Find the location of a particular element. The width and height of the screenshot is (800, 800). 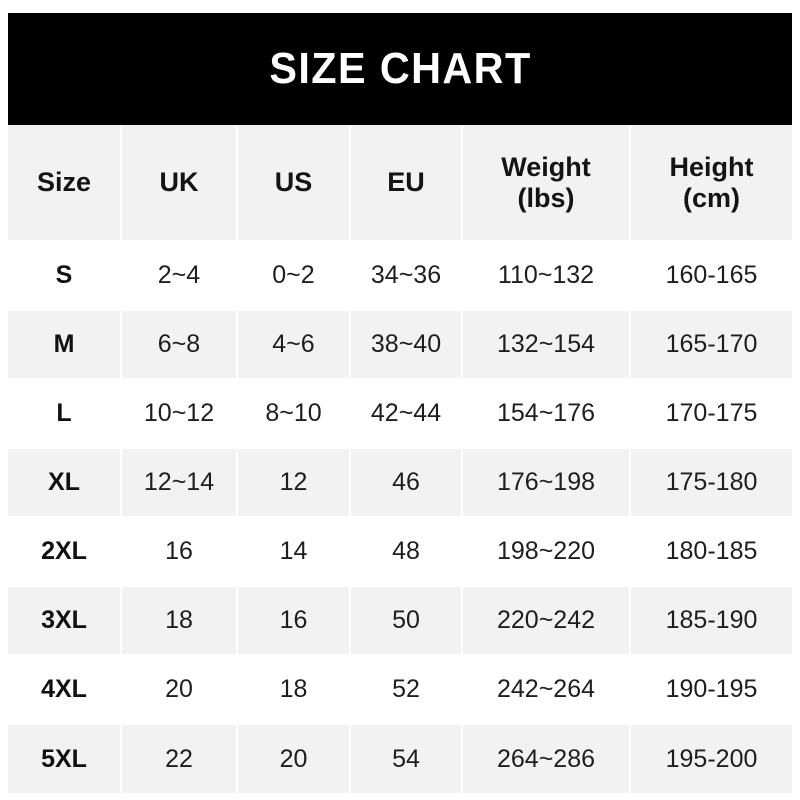

cell-uk: 20 is located at coordinates (179, 690).